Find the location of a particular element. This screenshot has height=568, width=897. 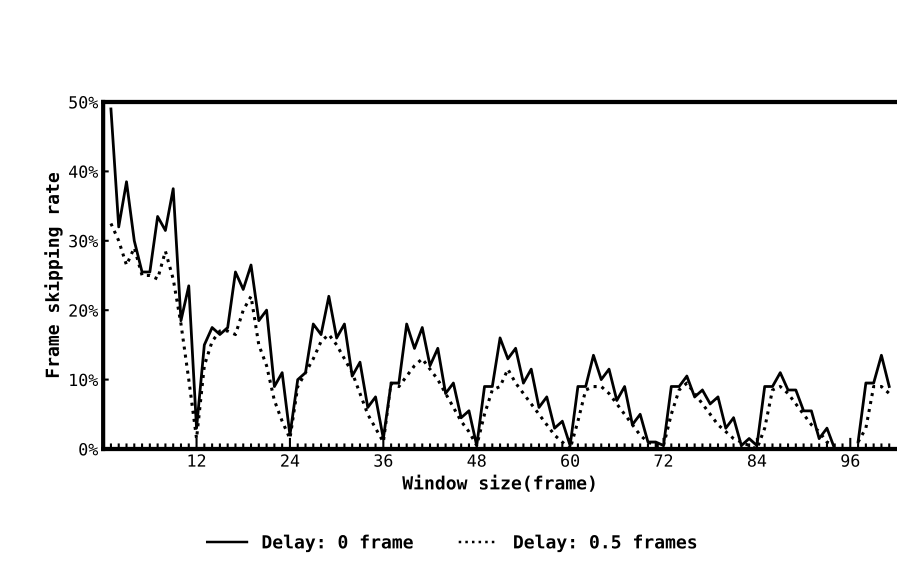

y-tick-label: 0% is located at coordinates (88, 449).